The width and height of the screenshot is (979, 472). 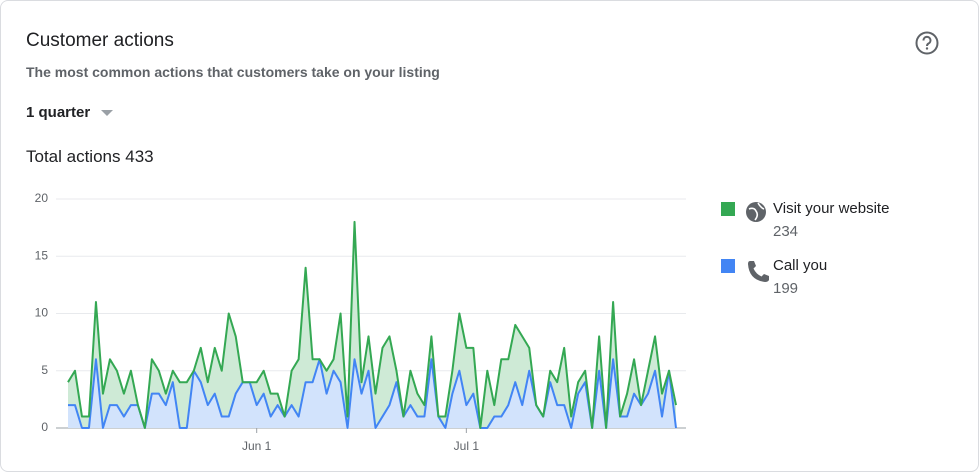 I want to click on y-tick-label: 0, so click(x=44, y=427).